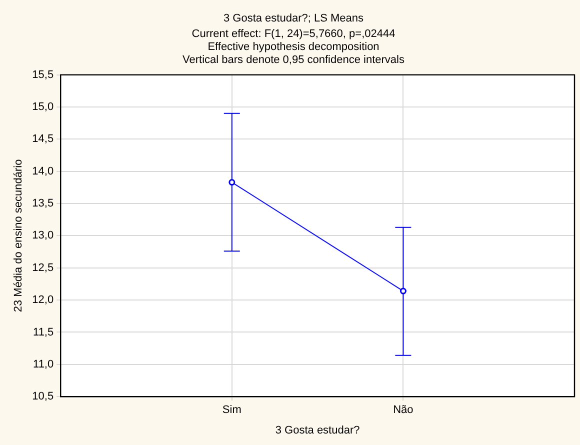 This screenshot has width=580, height=445. I want to click on y-tick-label: 12,5, so click(43, 268).